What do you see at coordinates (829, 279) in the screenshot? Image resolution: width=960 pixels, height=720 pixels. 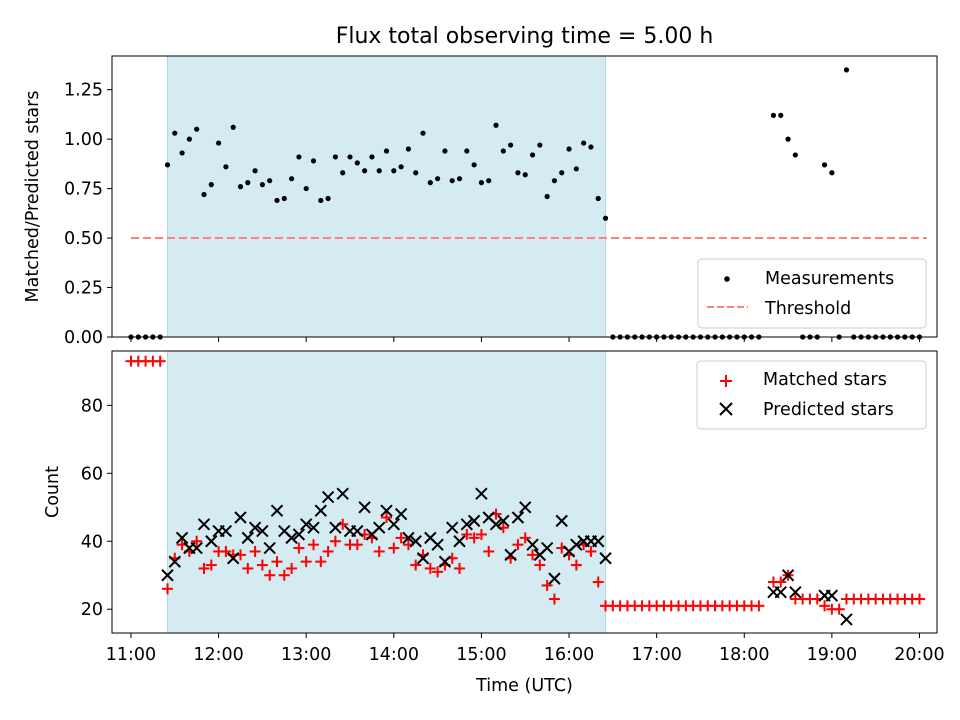 I see `legend-measurements-label: Measurements` at bounding box center [829, 279].